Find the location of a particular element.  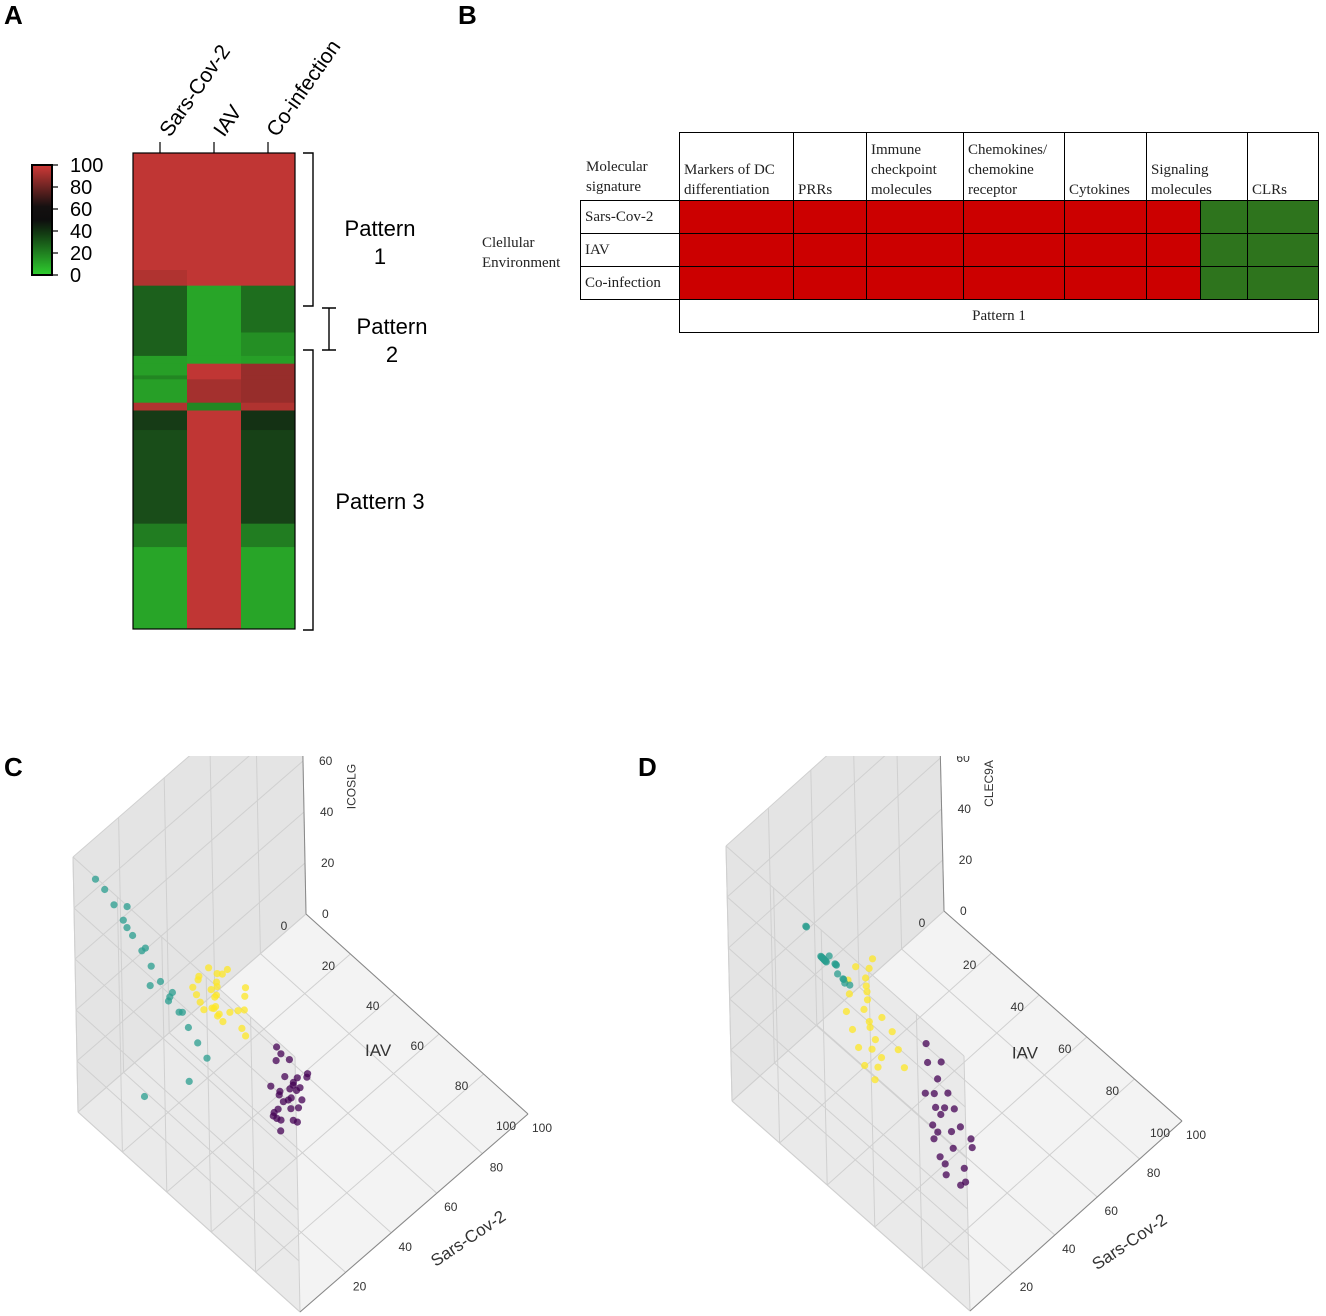

table-corner: Molecular signature is located at coordinates (617, 177).